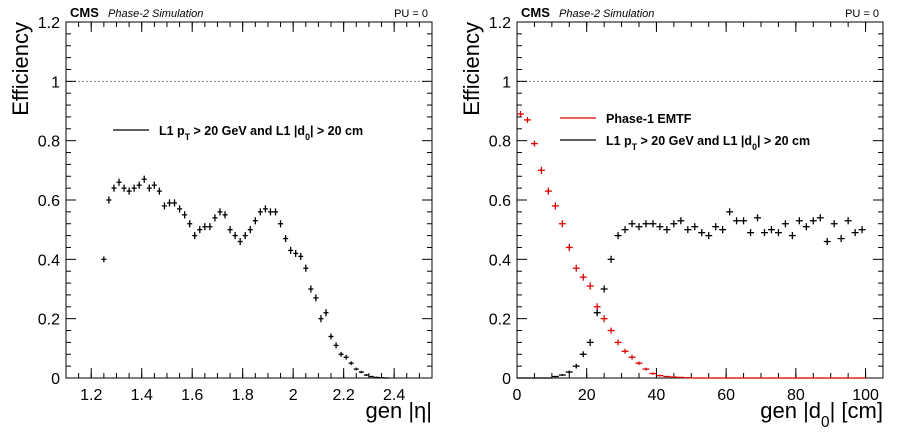 The height and width of the screenshot is (436, 901). I want to click on x-tick-label: 60, so click(726, 395).